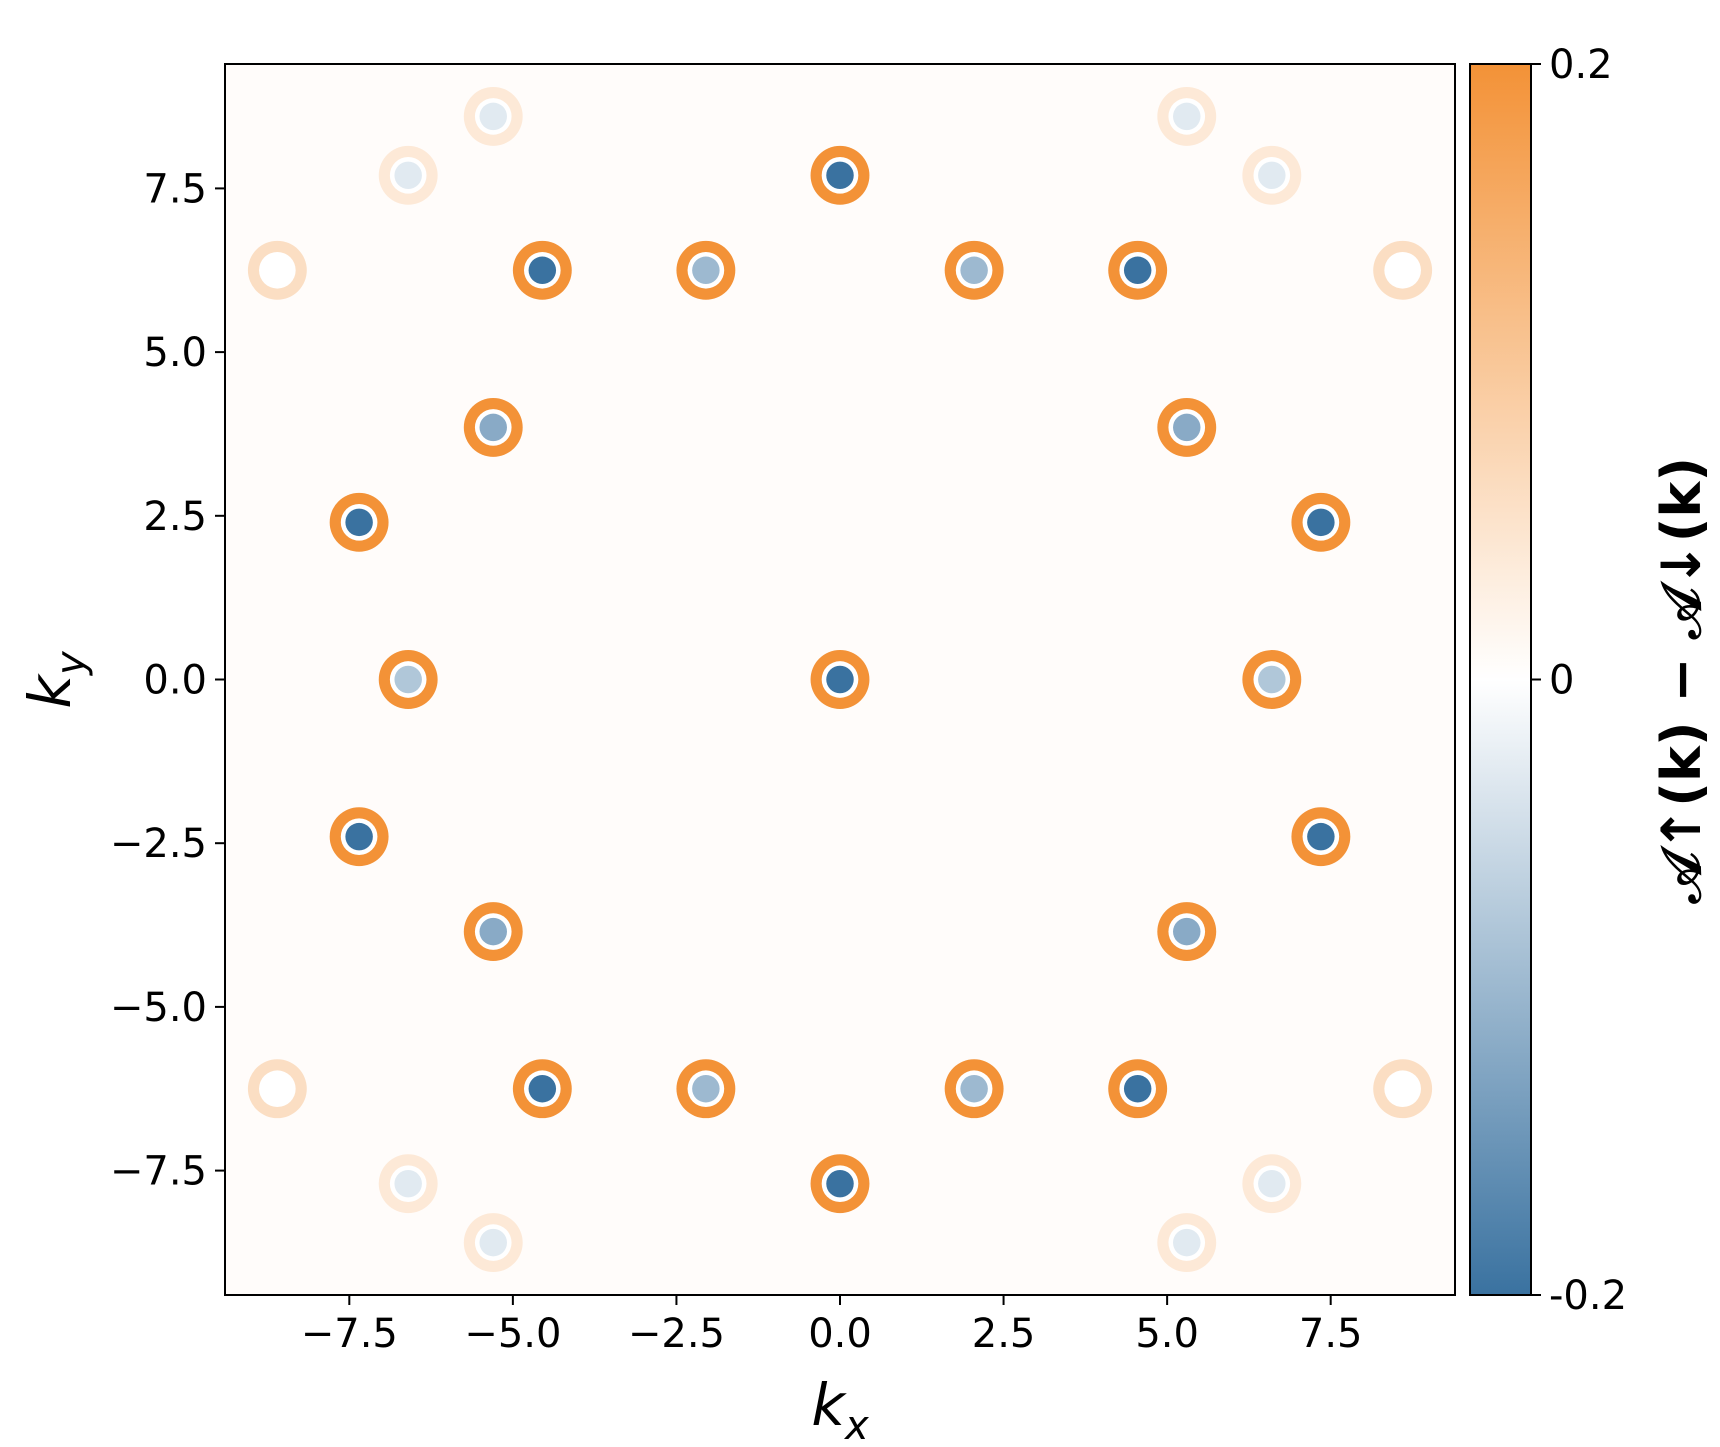 This screenshot has width=1720, height=1447. What do you see at coordinates (175, 353) in the screenshot?
I see `y-tick-label: 5.0` at bounding box center [175, 353].